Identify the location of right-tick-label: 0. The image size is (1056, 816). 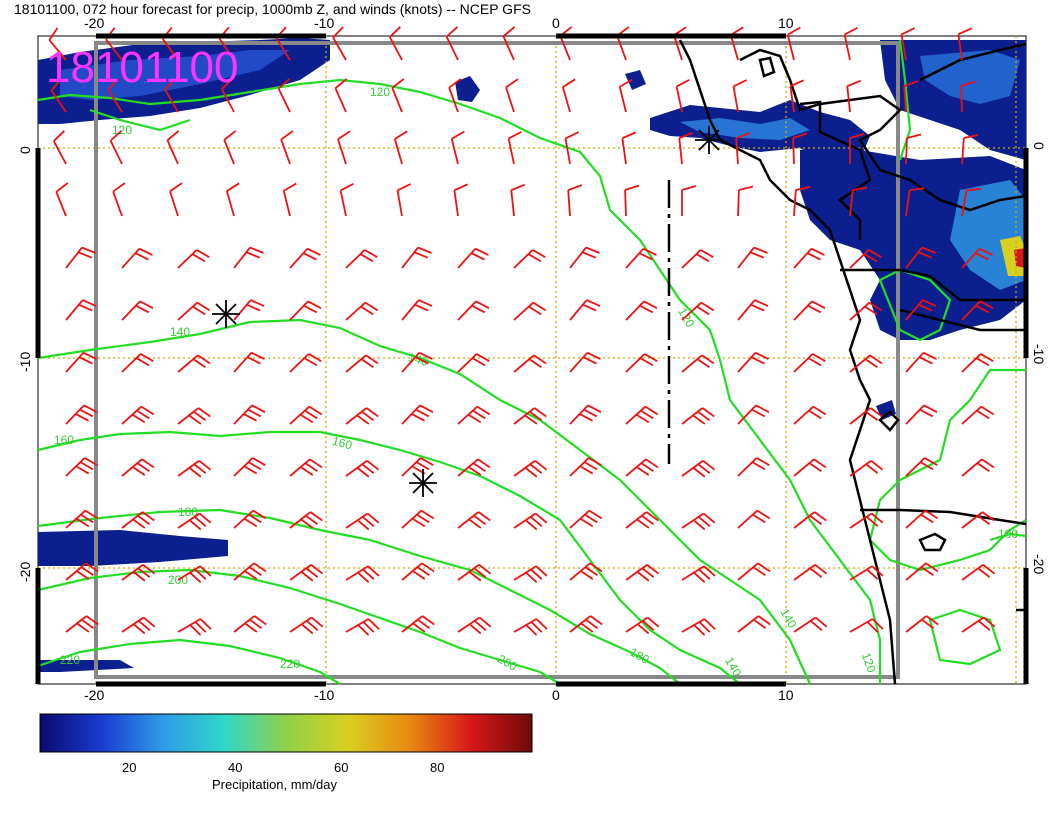
(1039, 146).